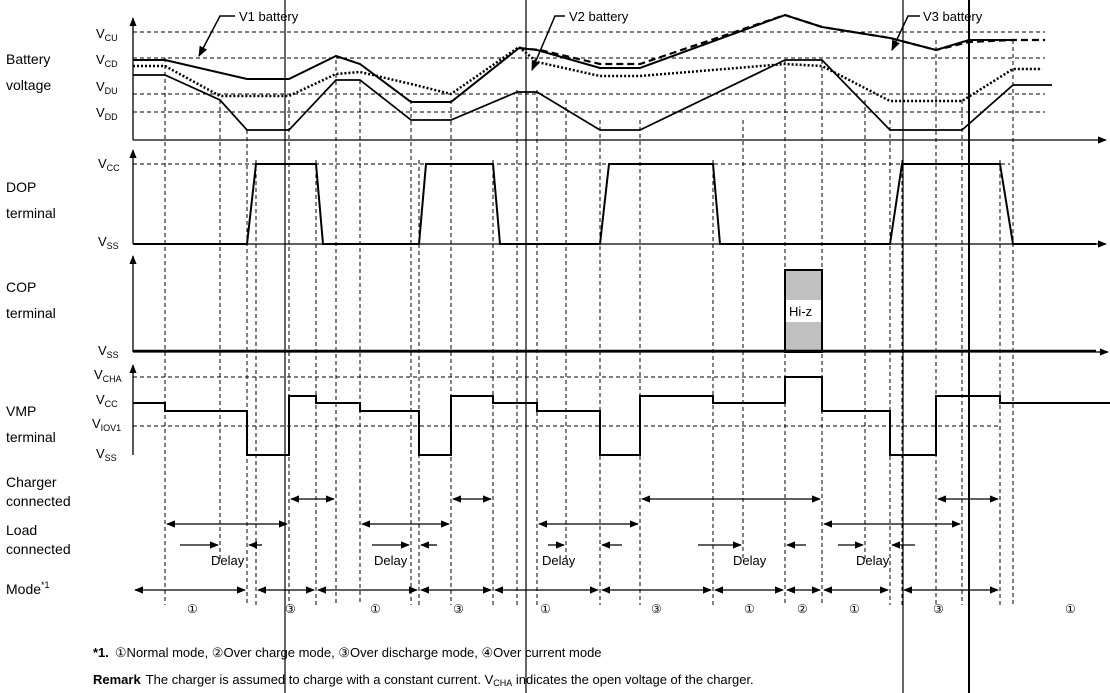  I want to click on mode-label-3: ①, so click(375, 609).